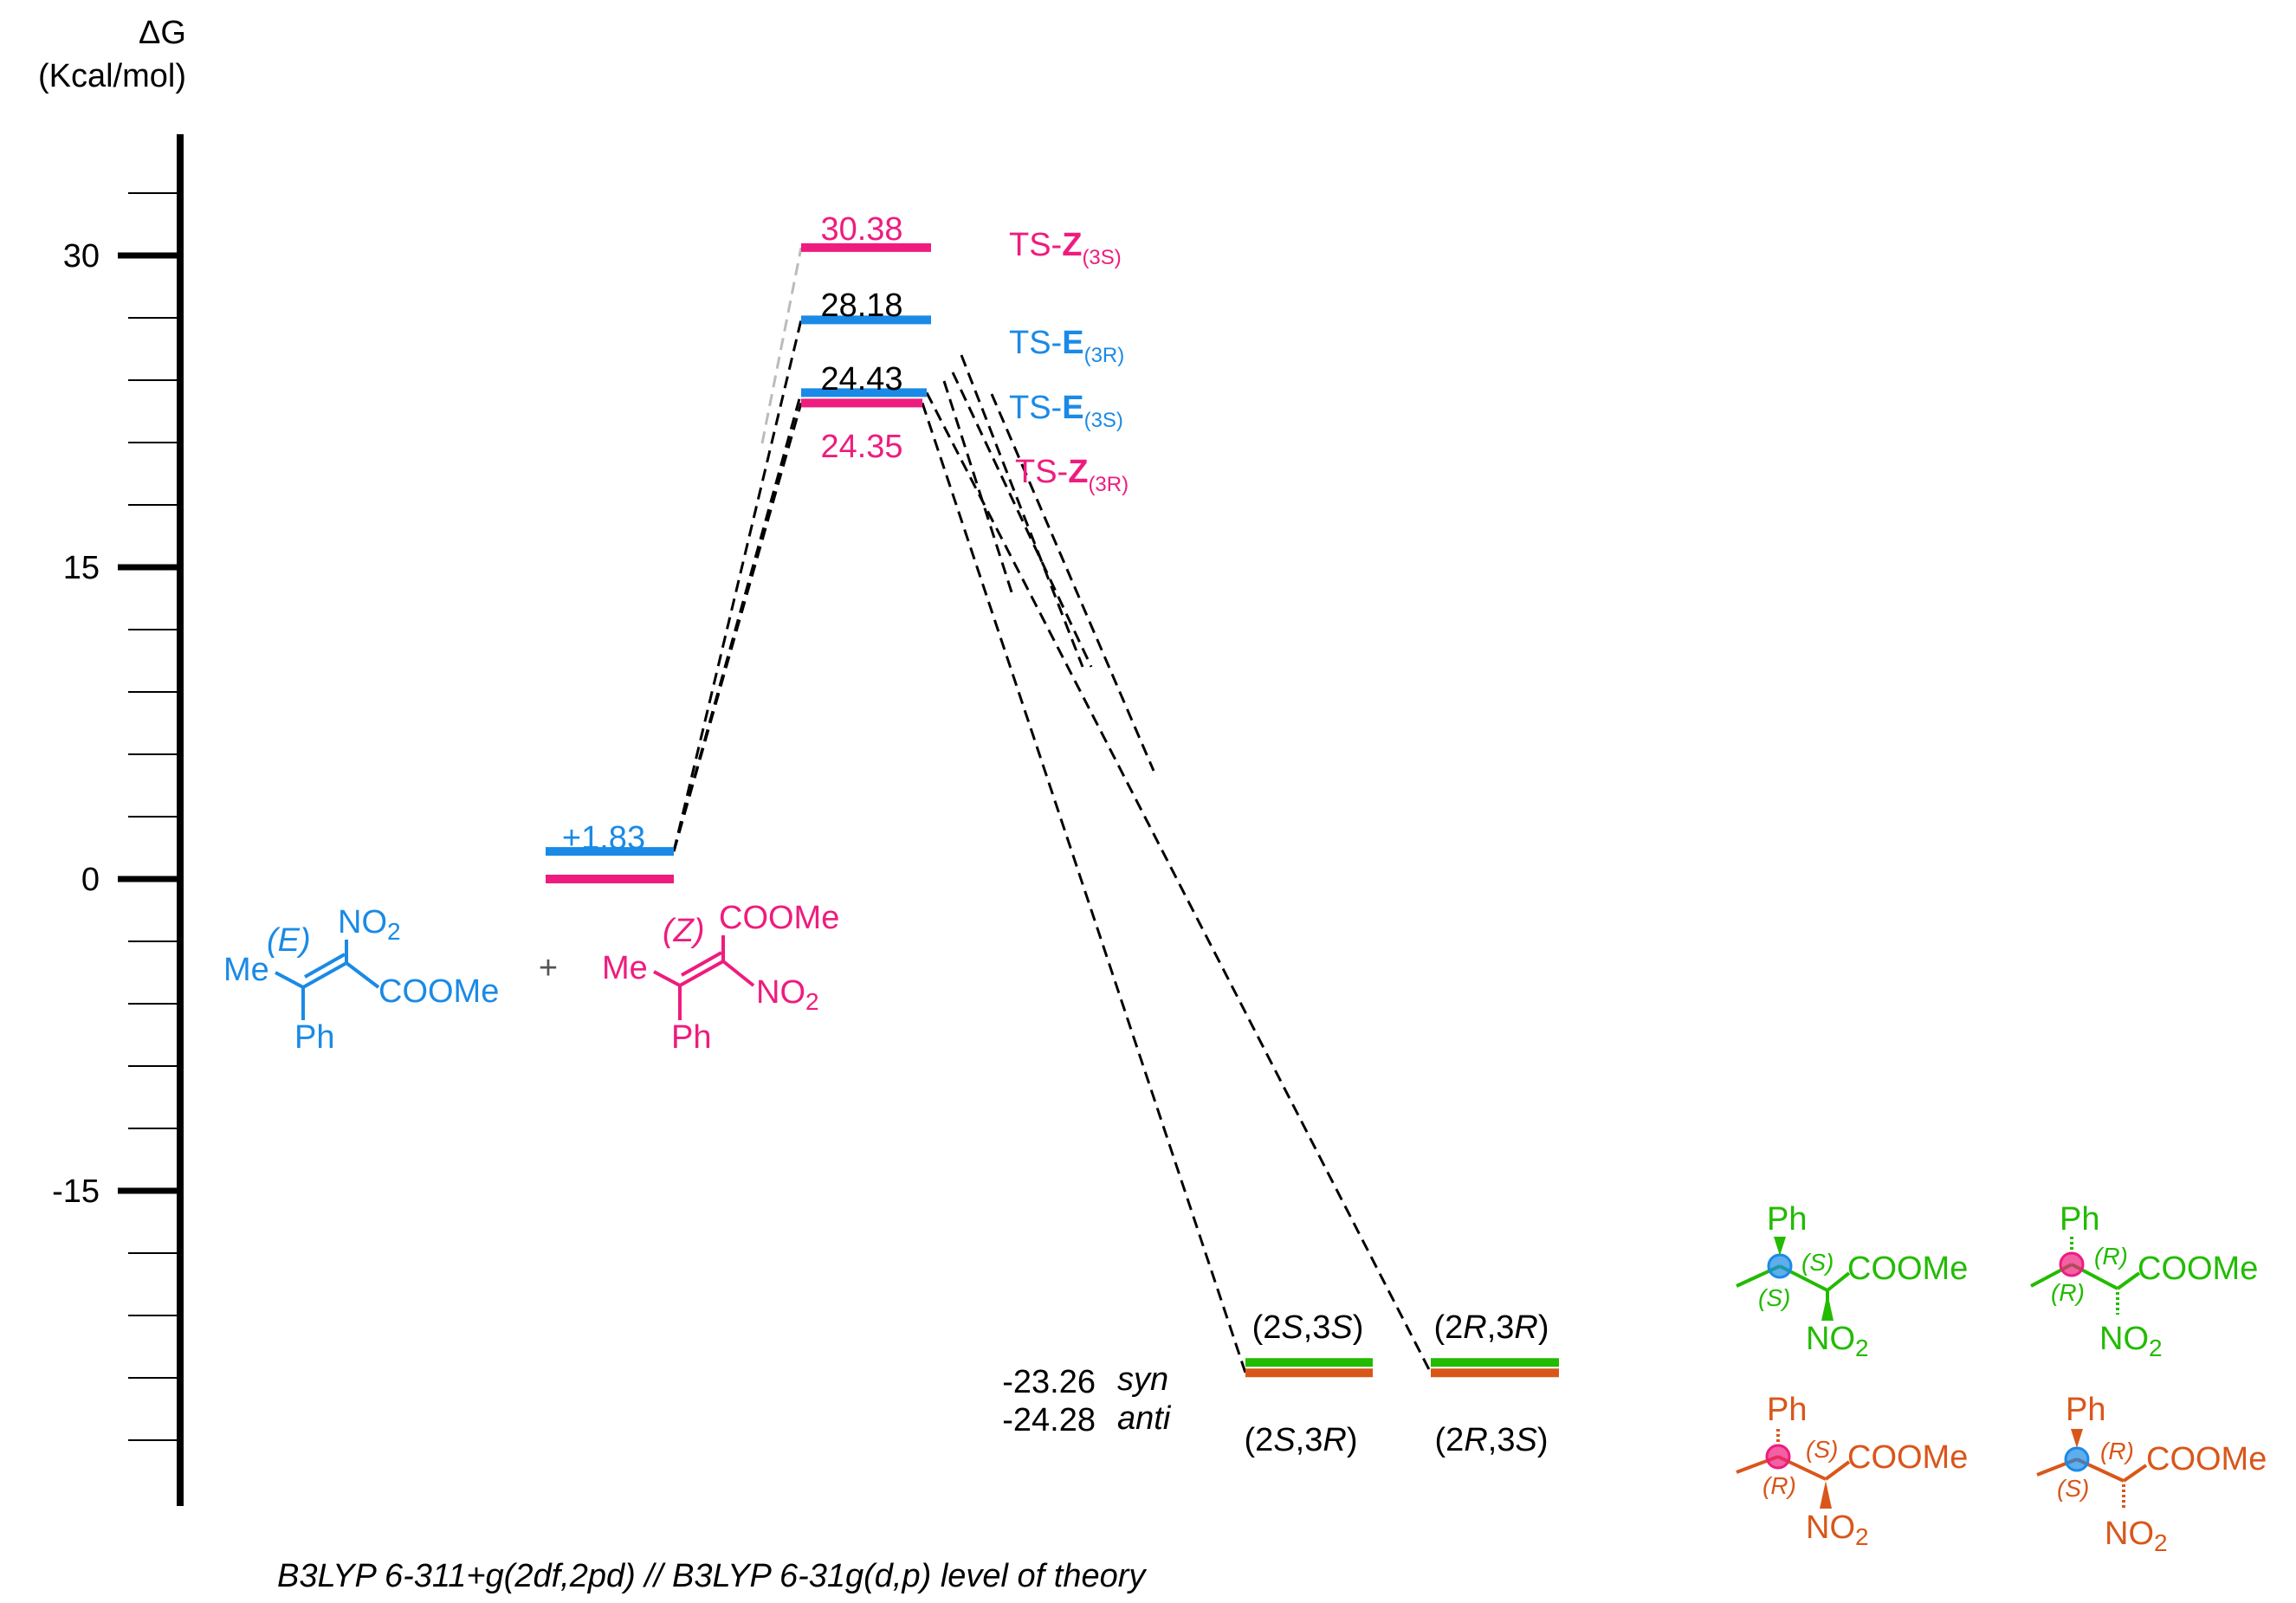 This screenshot has height=1603, width=2296. Describe the element at coordinates (1301, 1440) in the screenshot. I see `product-label-2s3r: (2S,3R)` at that location.